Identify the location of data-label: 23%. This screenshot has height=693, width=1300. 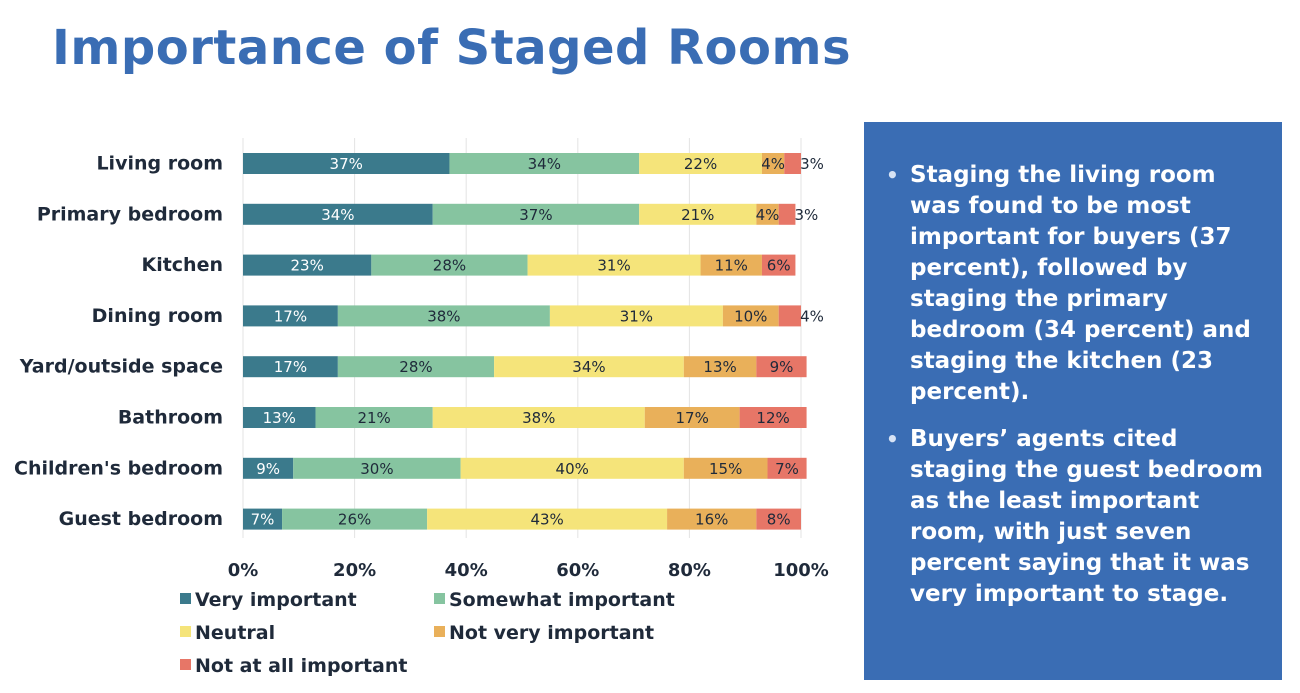
(306, 266).